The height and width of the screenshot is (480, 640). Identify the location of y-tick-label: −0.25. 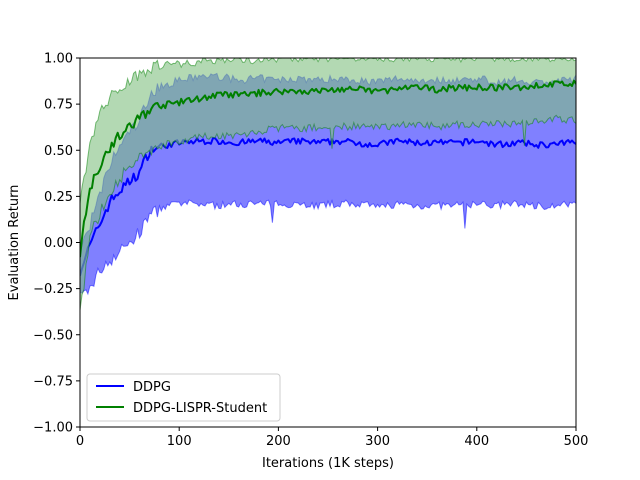
(53, 289).